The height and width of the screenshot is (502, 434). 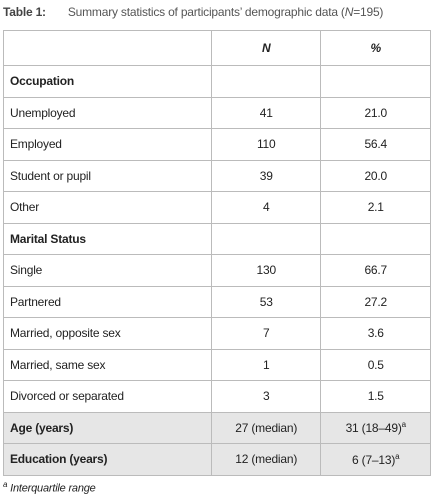 What do you see at coordinates (375, 112) in the screenshot?
I see `cell: 21.0` at bounding box center [375, 112].